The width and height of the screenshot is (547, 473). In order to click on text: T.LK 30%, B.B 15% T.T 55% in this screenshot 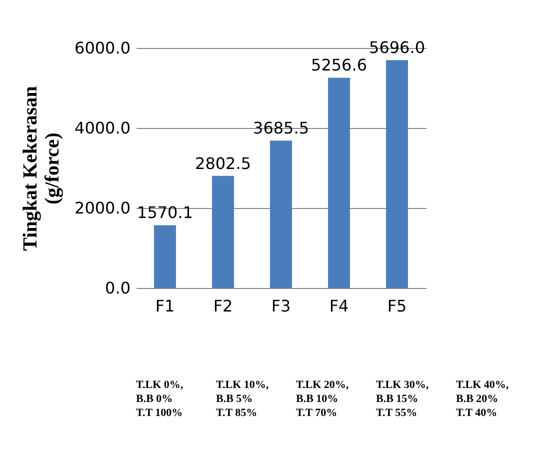, I will do `click(402, 399)`.